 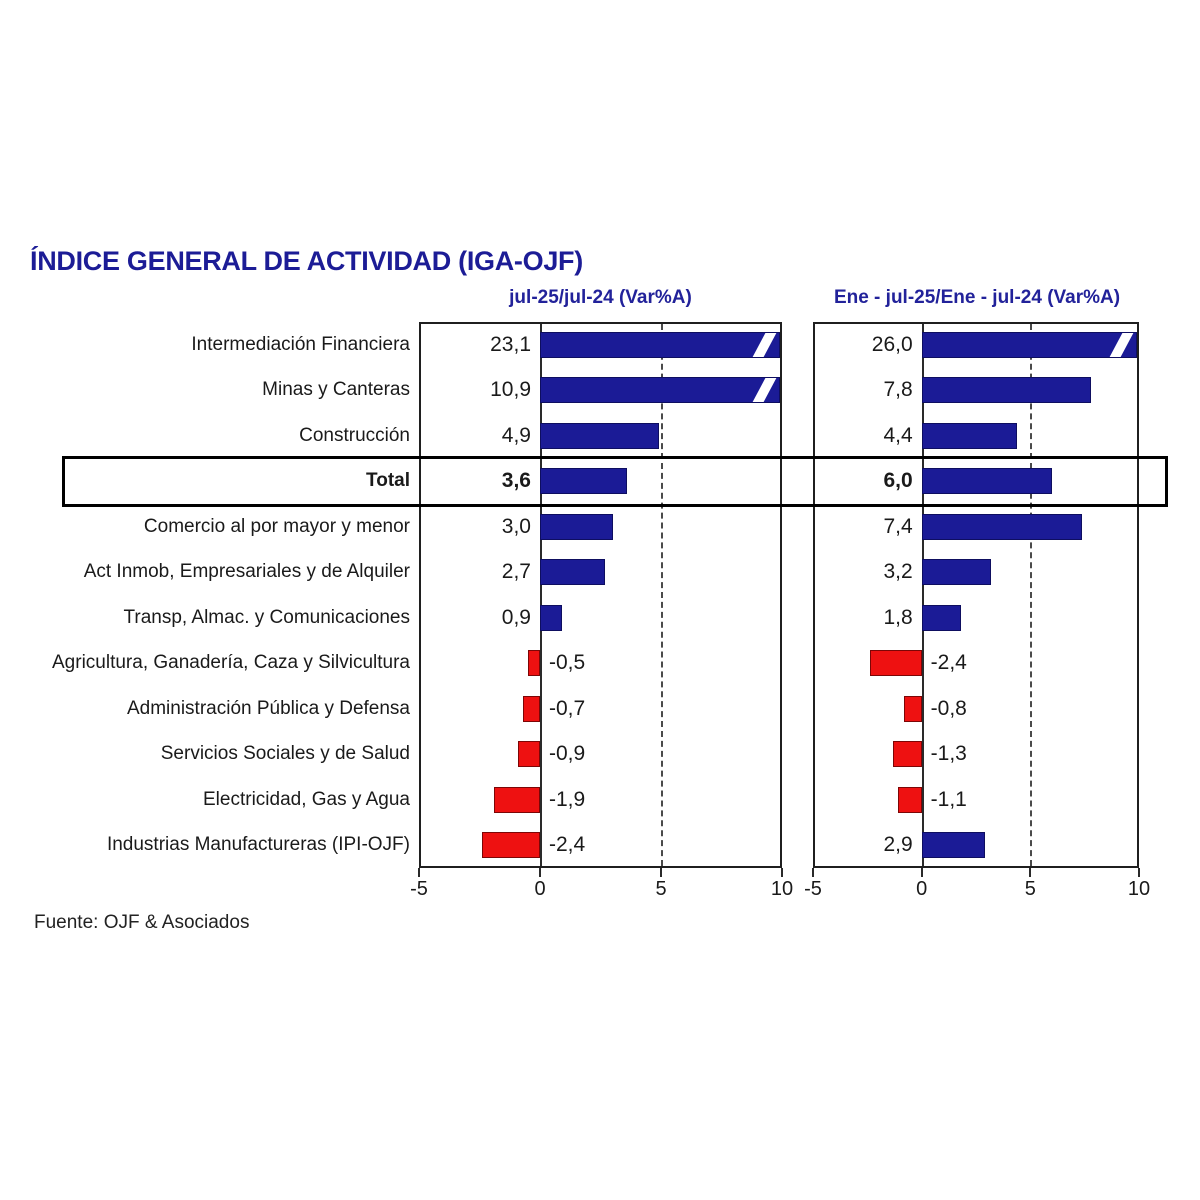 I want to click on panel1-header: jul-25/jul-24 (Var%A), so click(x=600, y=297).